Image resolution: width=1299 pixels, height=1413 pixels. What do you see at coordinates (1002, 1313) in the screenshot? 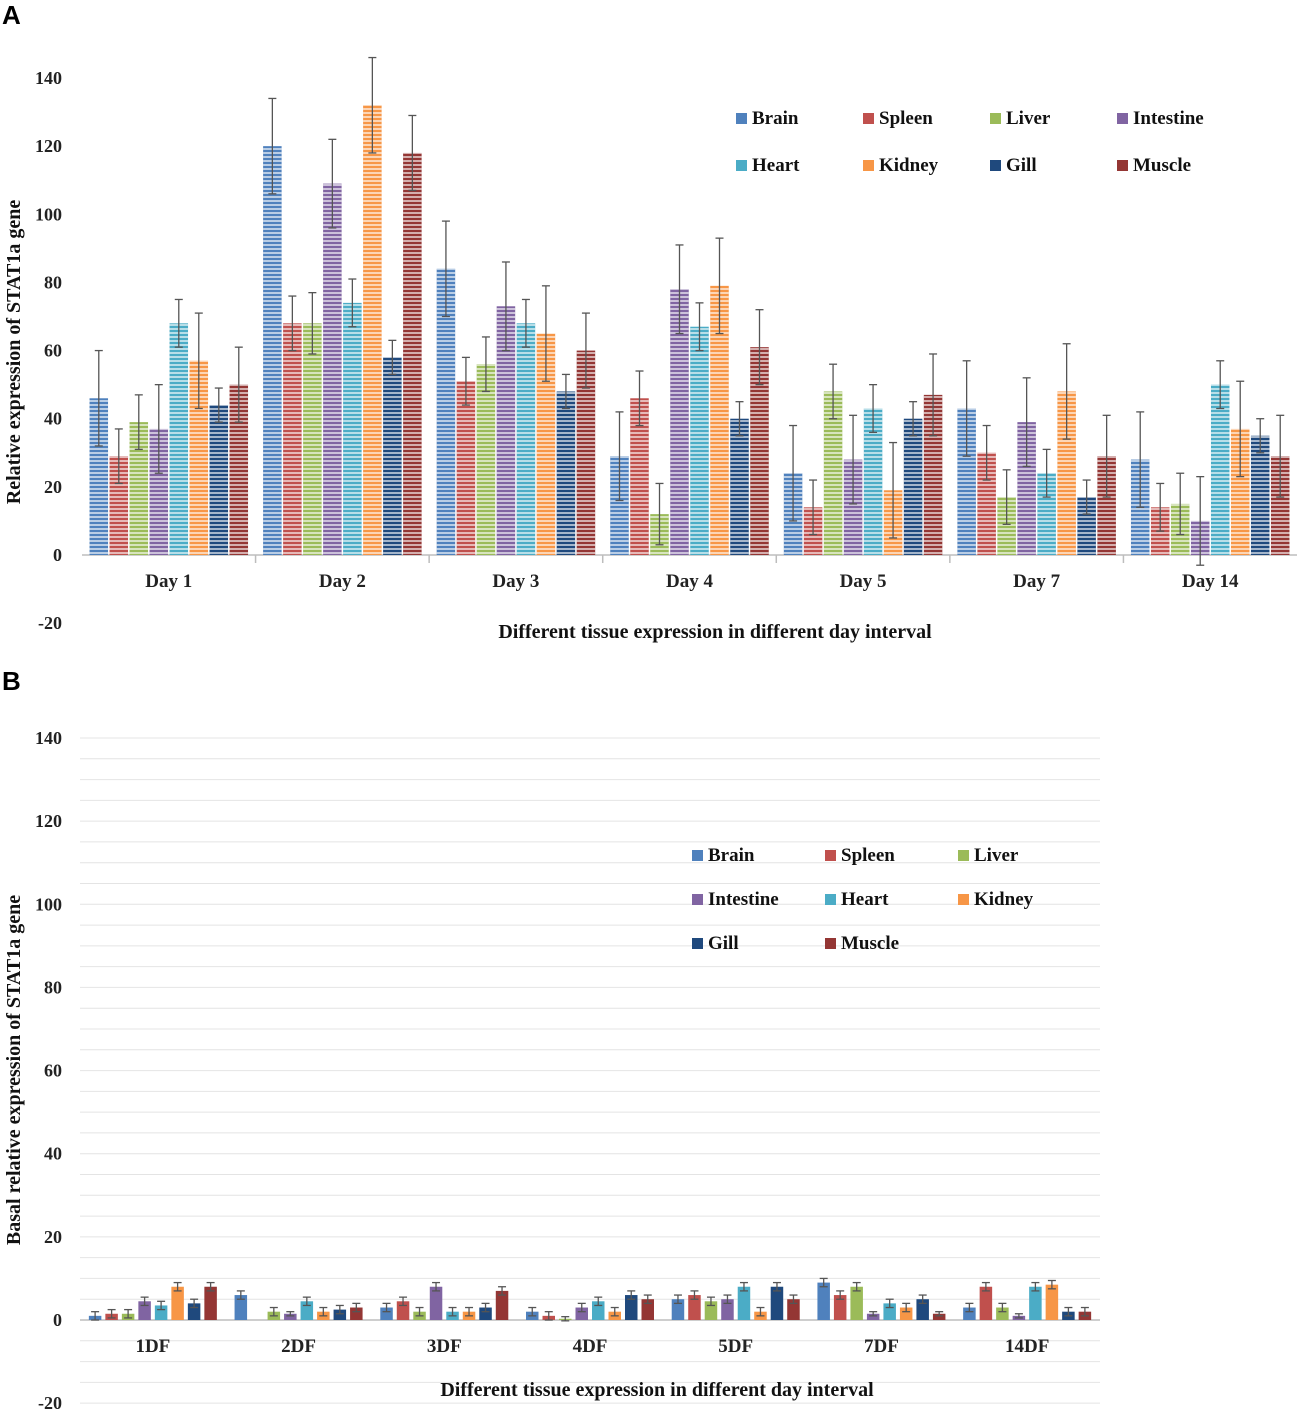
I see `bar-liver-14df` at bounding box center [1002, 1313].